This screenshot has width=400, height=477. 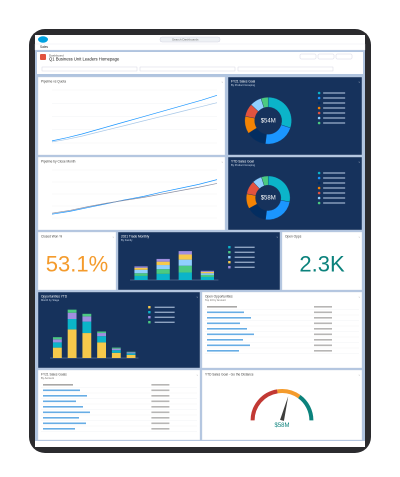 What do you see at coordinates (200, 444) in the screenshot?
I see `utility-bar` at bounding box center [200, 444].